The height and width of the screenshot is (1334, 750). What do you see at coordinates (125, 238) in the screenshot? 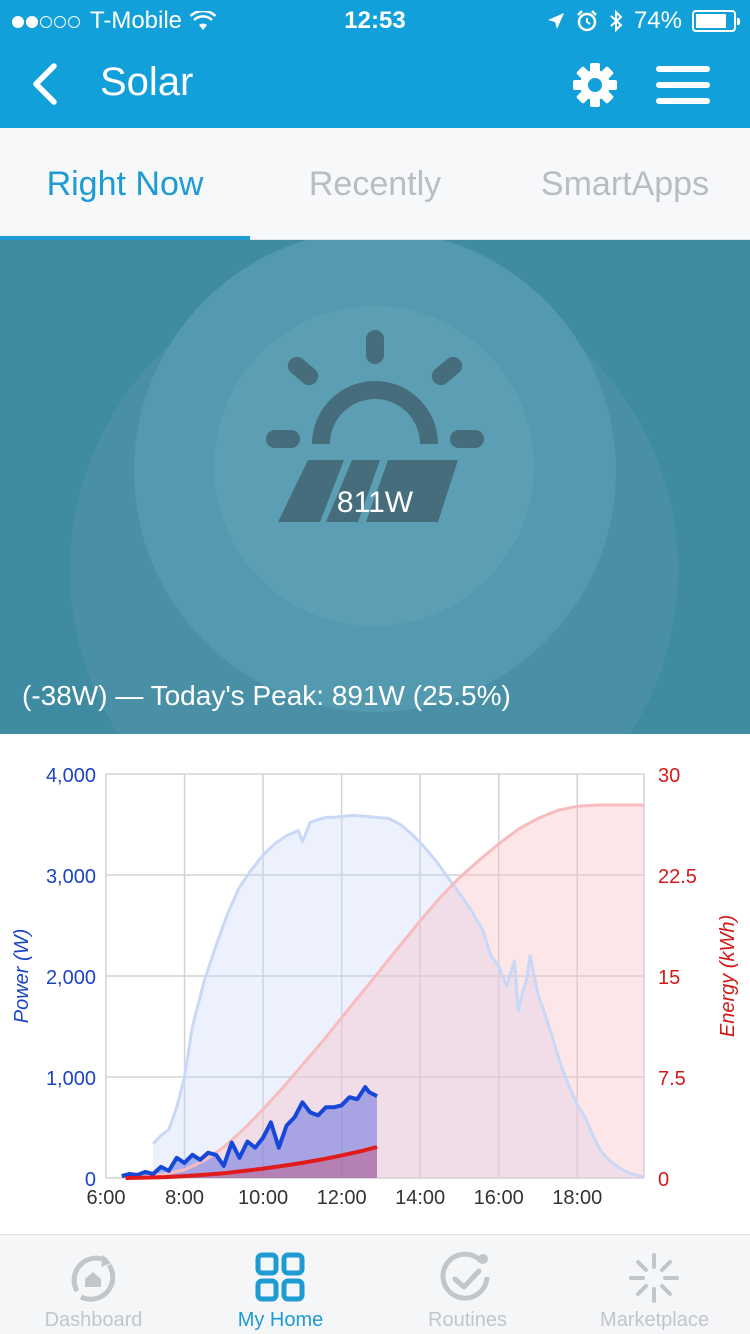
I see `active-tab-indicator` at bounding box center [125, 238].